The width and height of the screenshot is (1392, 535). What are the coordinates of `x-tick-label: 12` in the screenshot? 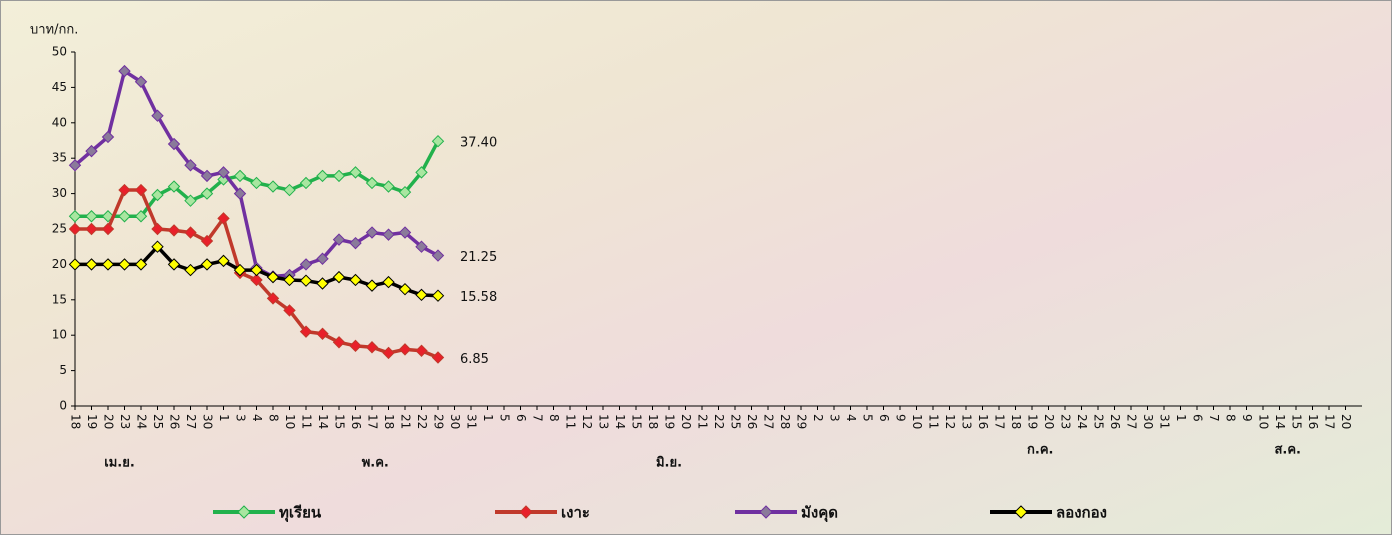 It's located at (587, 421).